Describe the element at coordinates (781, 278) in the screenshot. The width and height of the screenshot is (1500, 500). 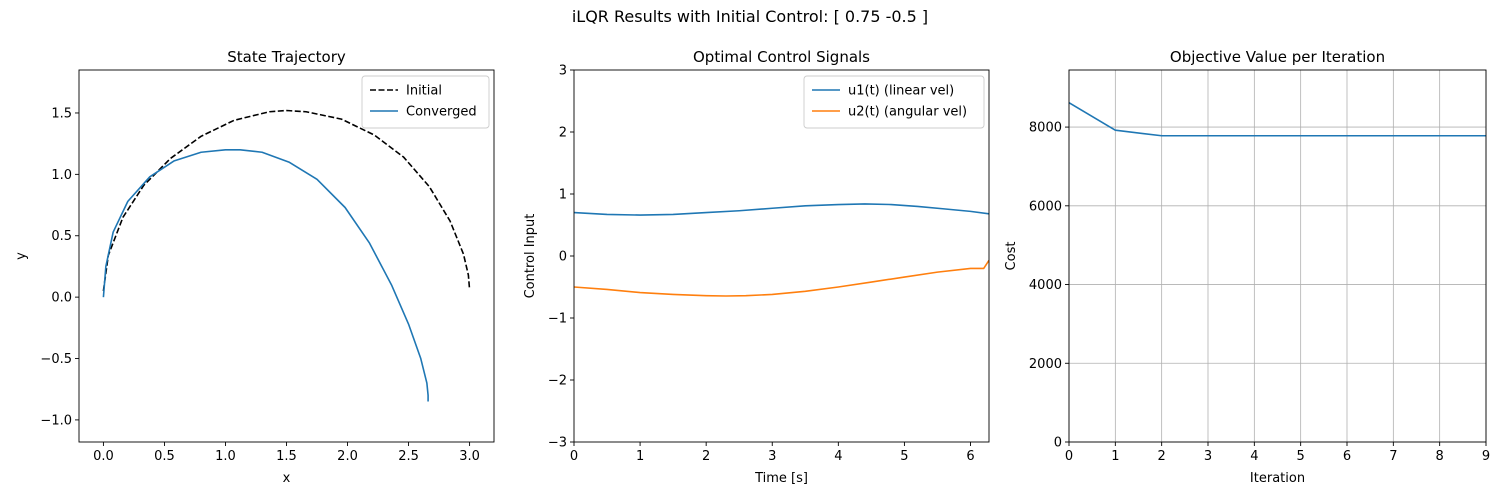
I see `series-line-u2t` at that location.